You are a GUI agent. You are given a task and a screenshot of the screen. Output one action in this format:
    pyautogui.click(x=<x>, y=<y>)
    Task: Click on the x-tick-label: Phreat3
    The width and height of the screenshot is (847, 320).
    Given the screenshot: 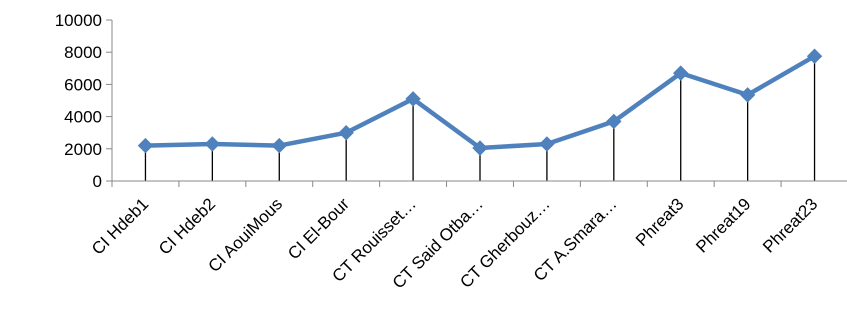 What is the action you would take?
    pyautogui.click(x=660, y=222)
    